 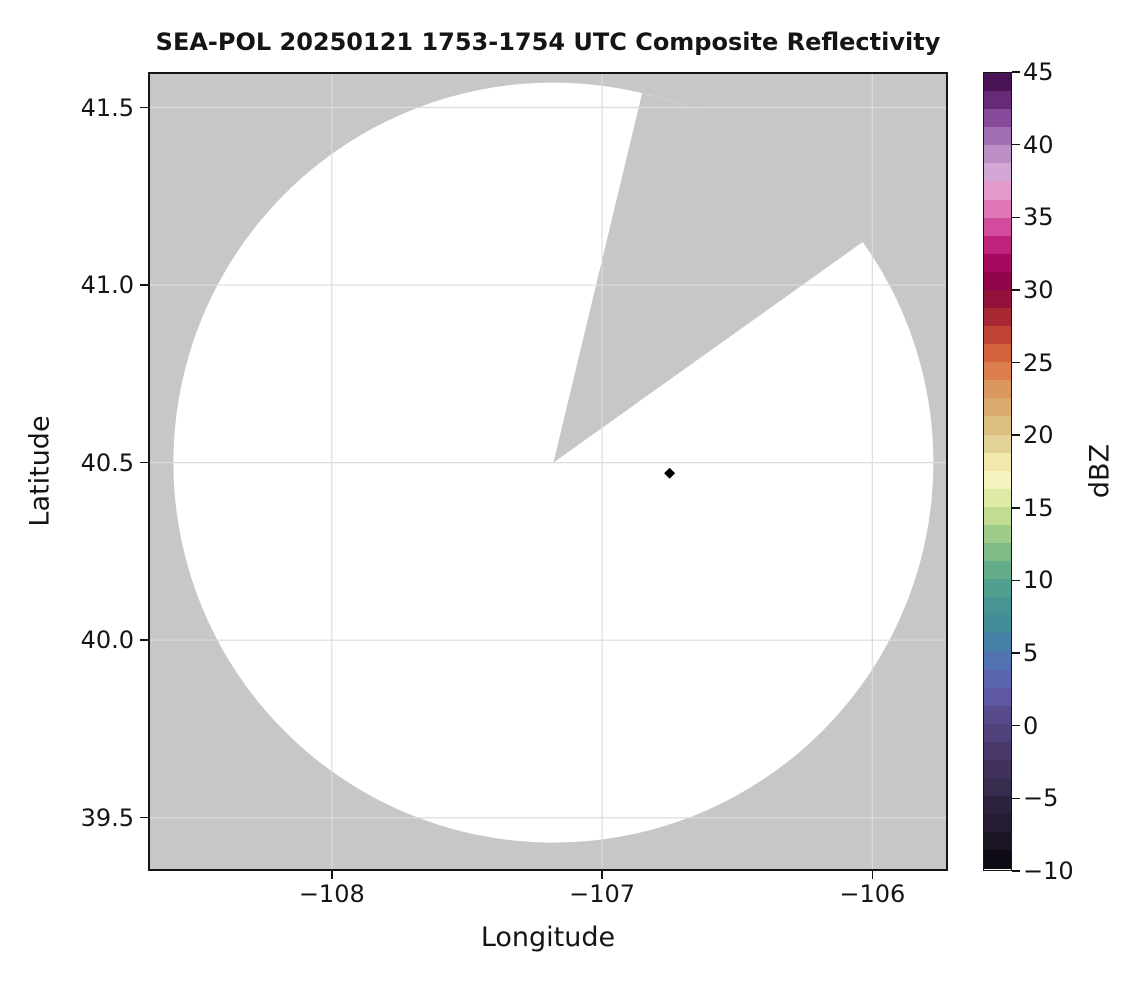 I want to click on colorbar, so click(x=997, y=471).